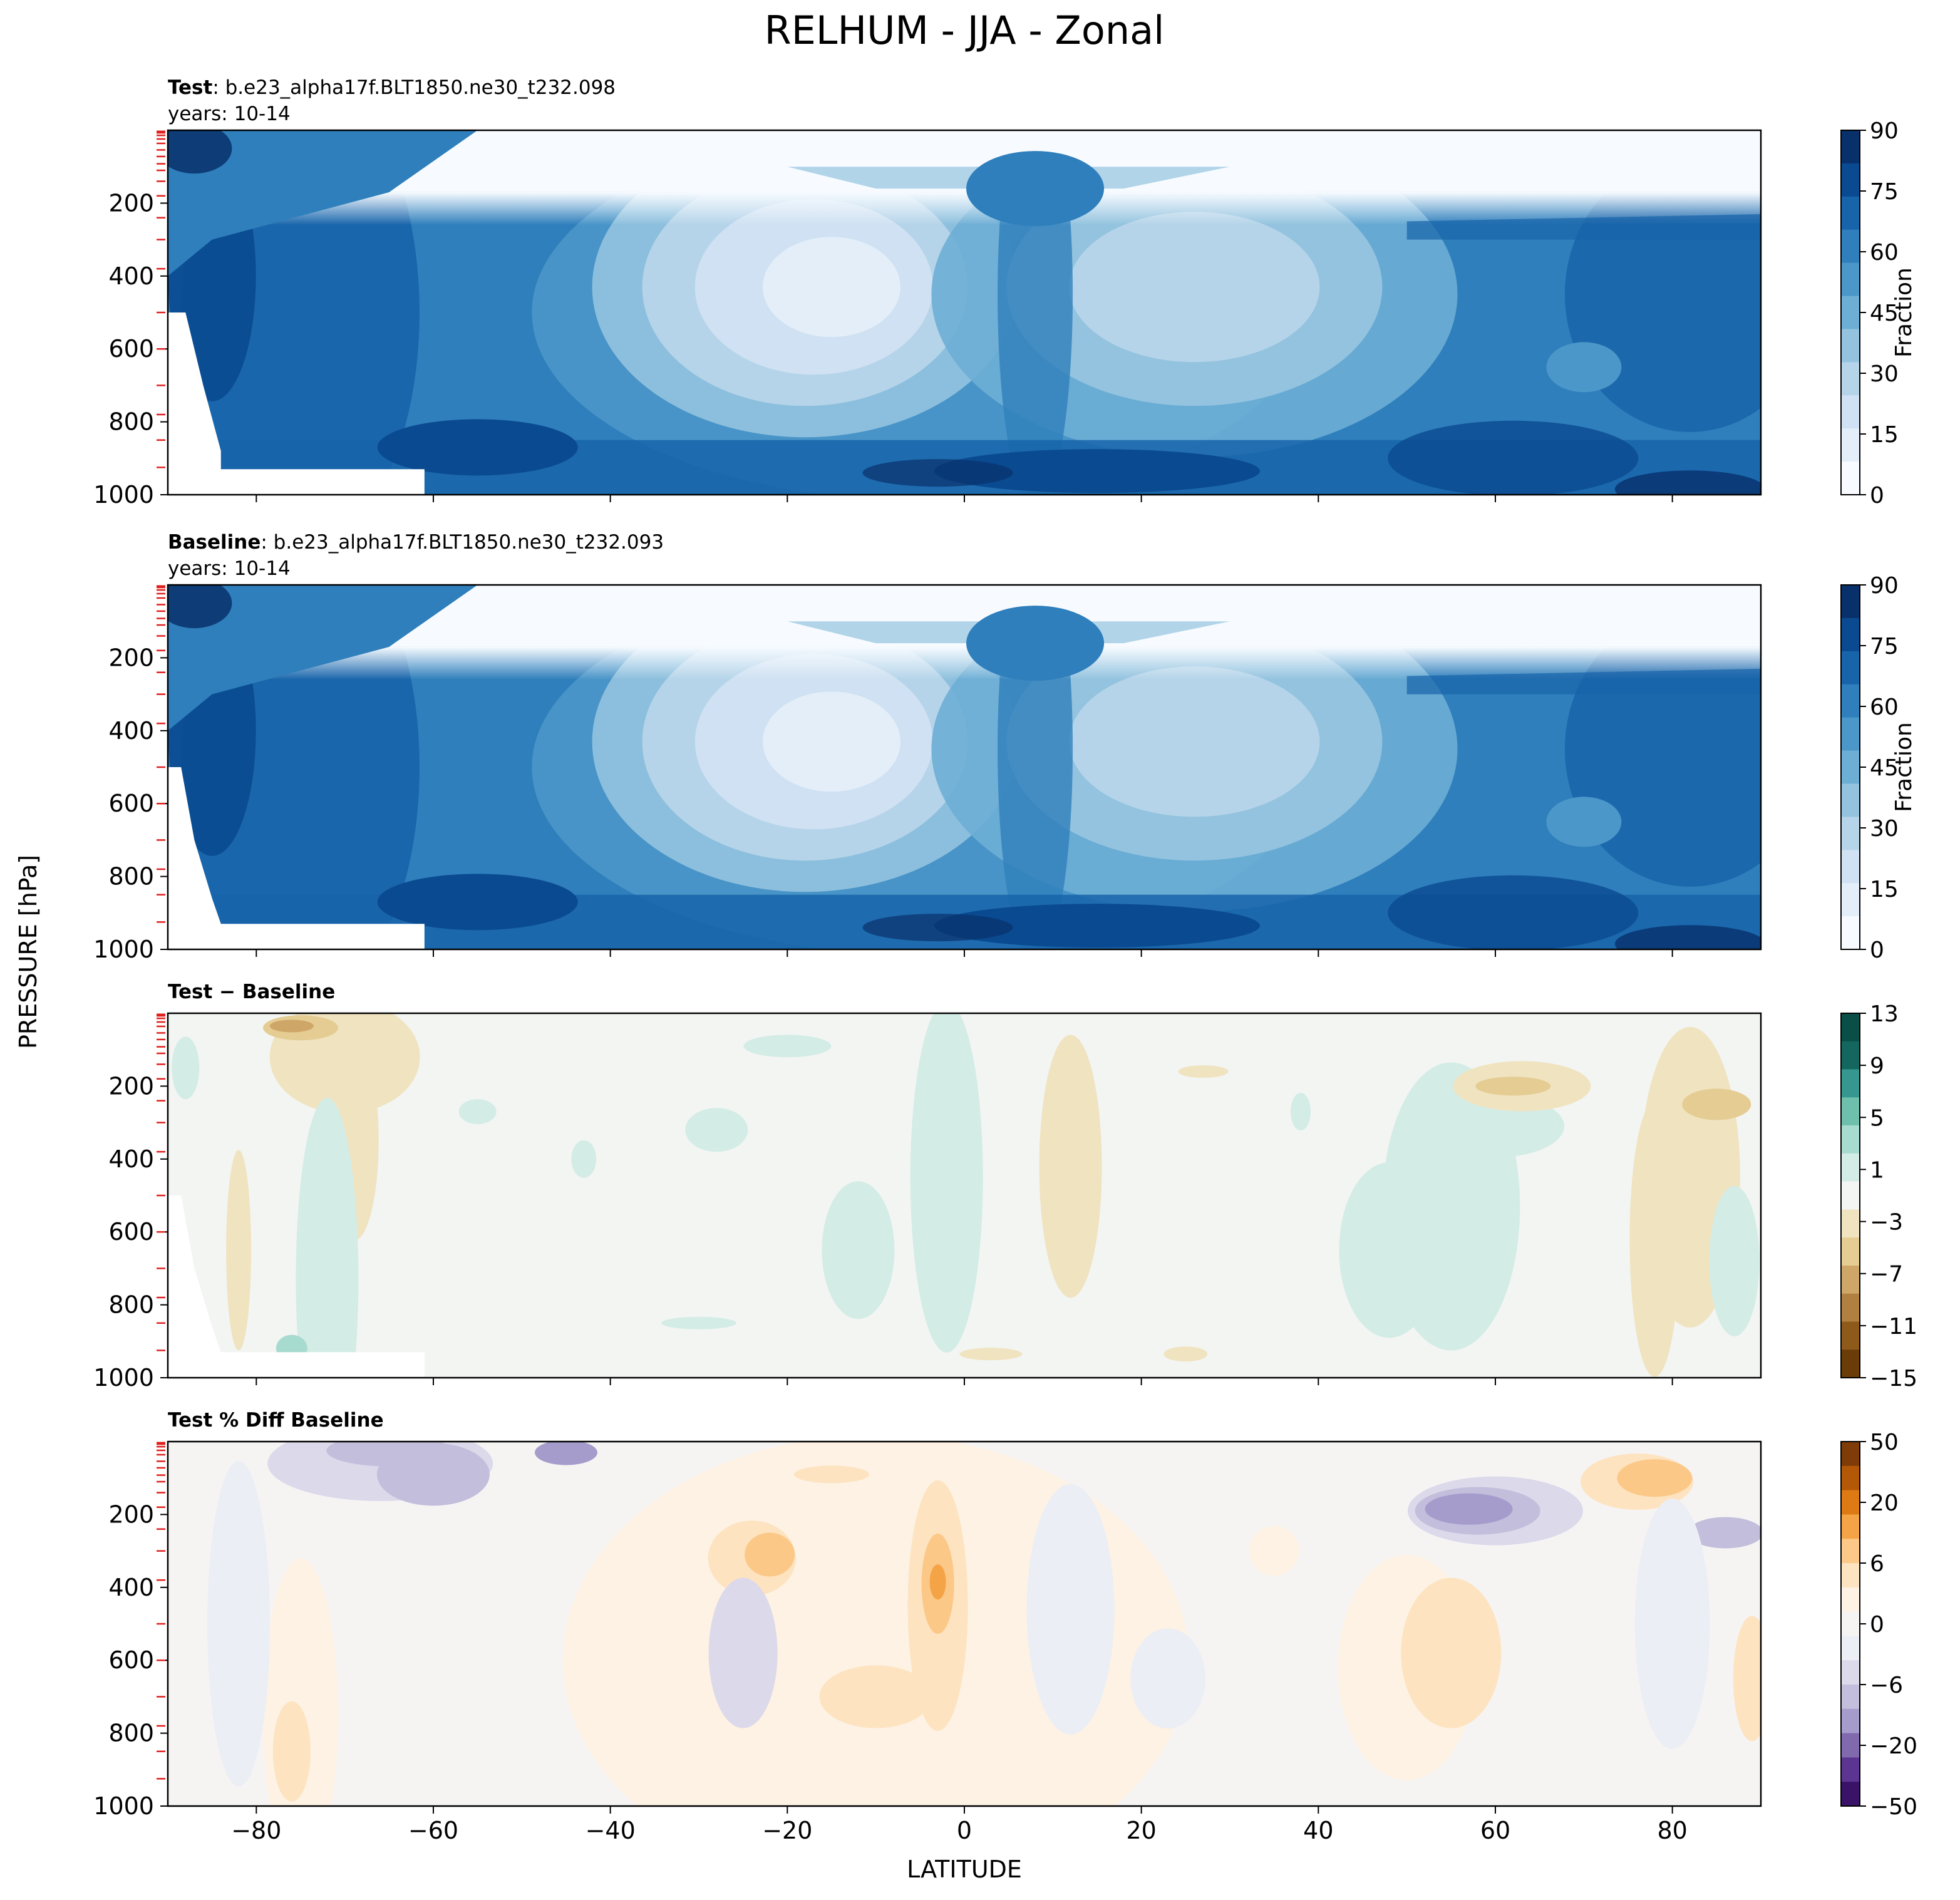 The height and width of the screenshot is (1900, 1960). What do you see at coordinates (787, 1830) in the screenshot?
I see `x-tick-label: −20` at bounding box center [787, 1830].